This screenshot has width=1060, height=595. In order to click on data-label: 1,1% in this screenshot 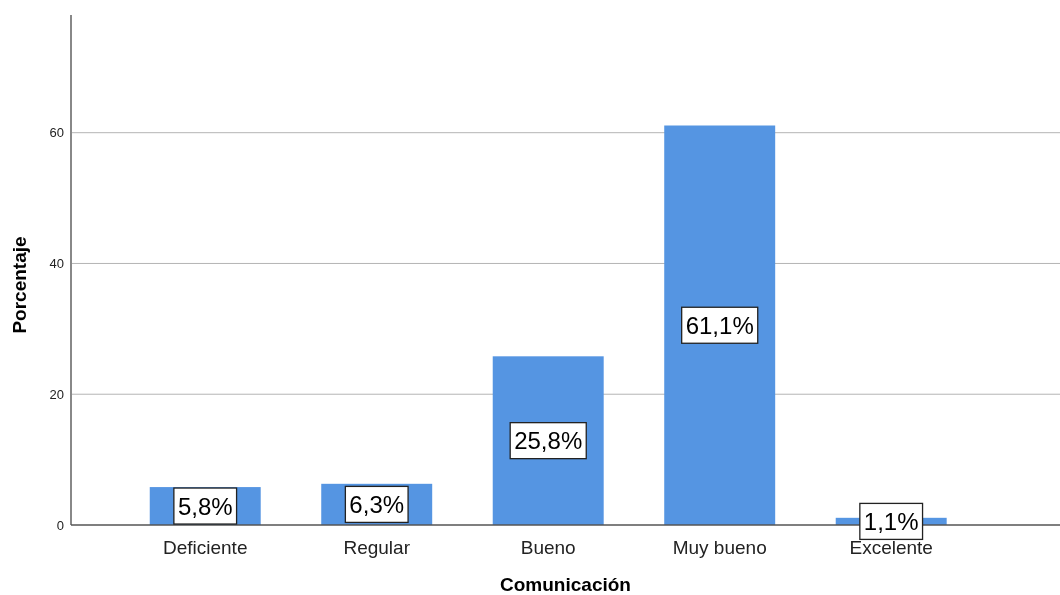, I will do `click(891, 521)`.